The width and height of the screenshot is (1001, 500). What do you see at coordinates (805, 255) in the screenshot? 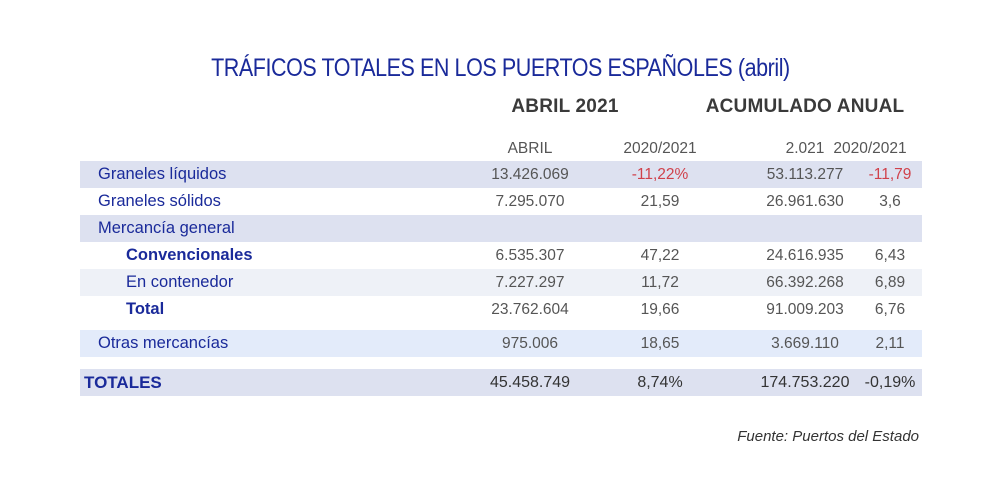
I see `cell-cumulative: 24.616.935` at bounding box center [805, 255].